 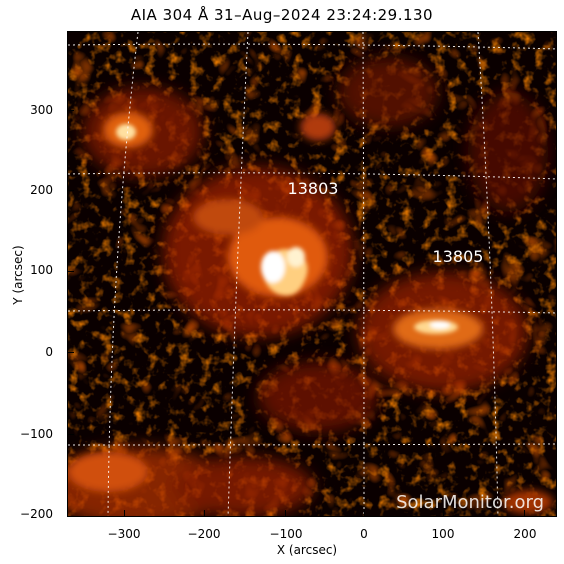 What do you see at coordinates (286, 534) in the screenshot?
I see `x-tick-label: −100` at bounding box center [286, 534].